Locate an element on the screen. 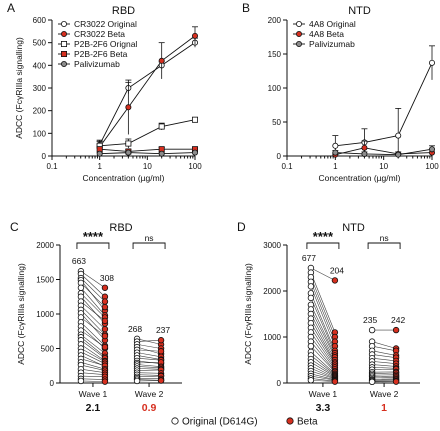  legend-label: P2B-2F6 Beta is located at coordinates (101, 54).